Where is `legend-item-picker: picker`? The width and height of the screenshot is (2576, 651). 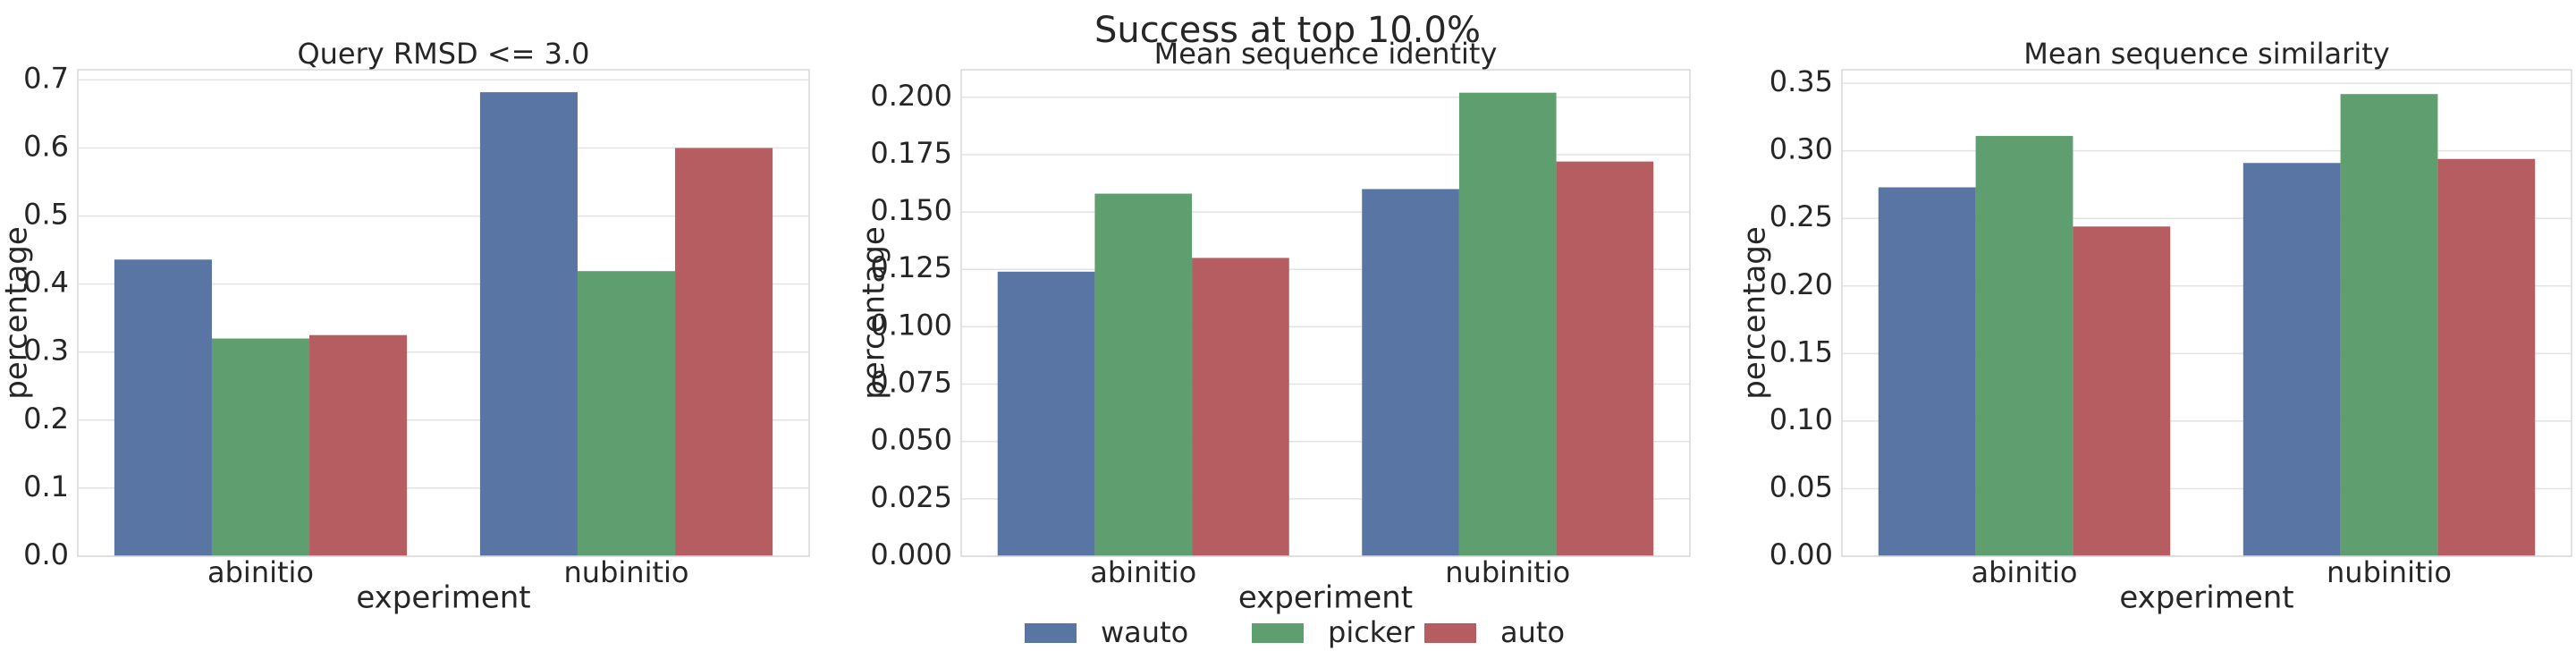 legend-item-picker: picker is located at coordinates (1333, 632).